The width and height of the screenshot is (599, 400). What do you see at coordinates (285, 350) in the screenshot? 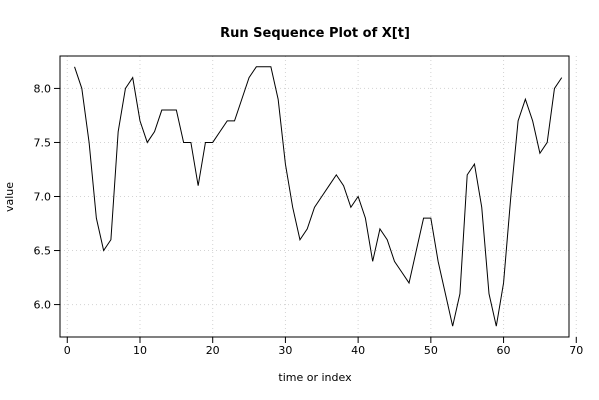
I see `x-tick-label: 30` at bounding box center [285, 350].